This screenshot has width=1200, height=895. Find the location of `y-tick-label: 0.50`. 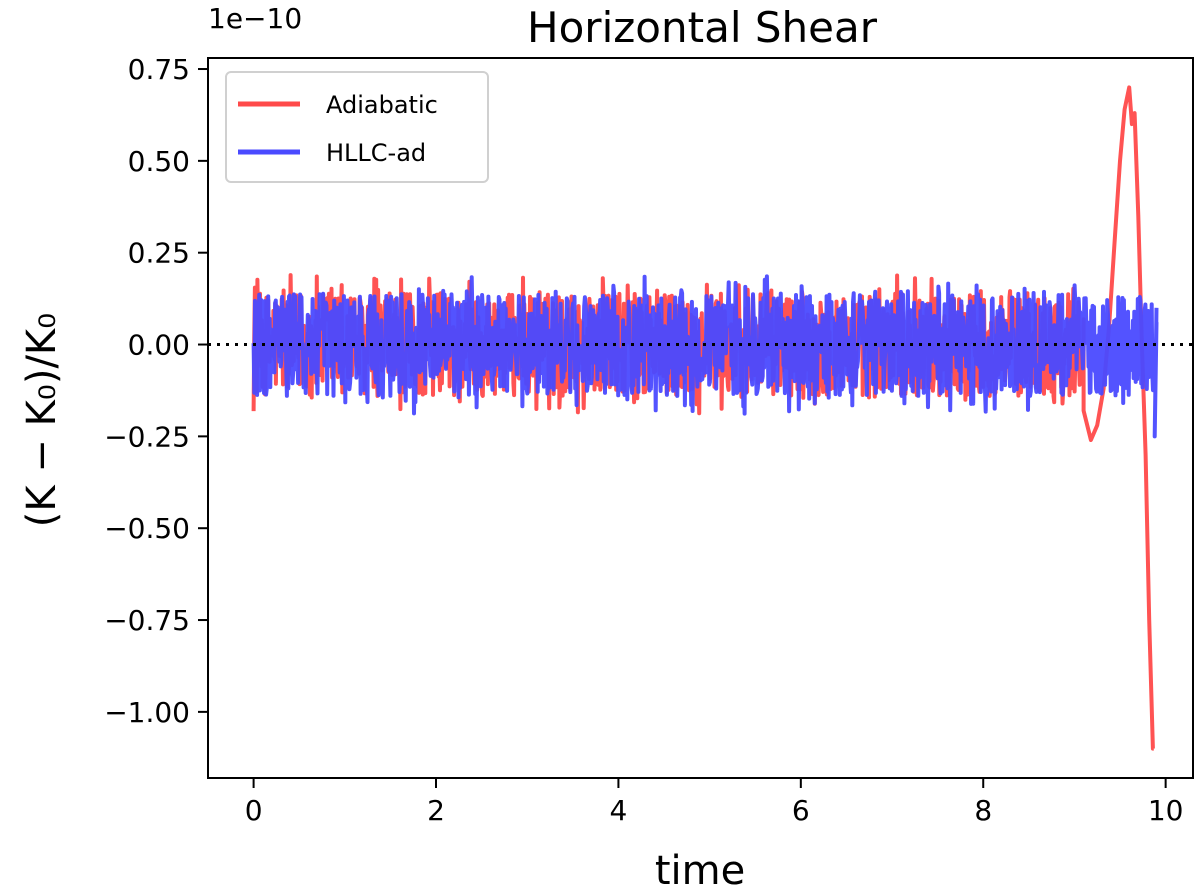

y-tick-label: 0.50 is located at coordinates (159, 161).